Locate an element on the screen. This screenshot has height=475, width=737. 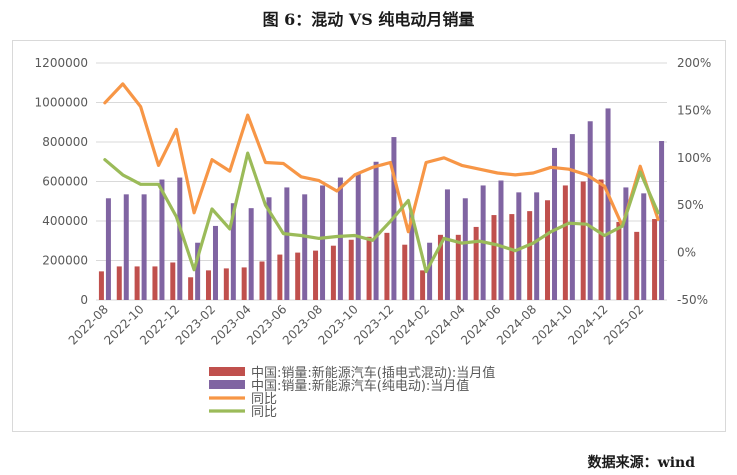
y-left-tick-label: 1200000 is located at coordinates (61, 63).